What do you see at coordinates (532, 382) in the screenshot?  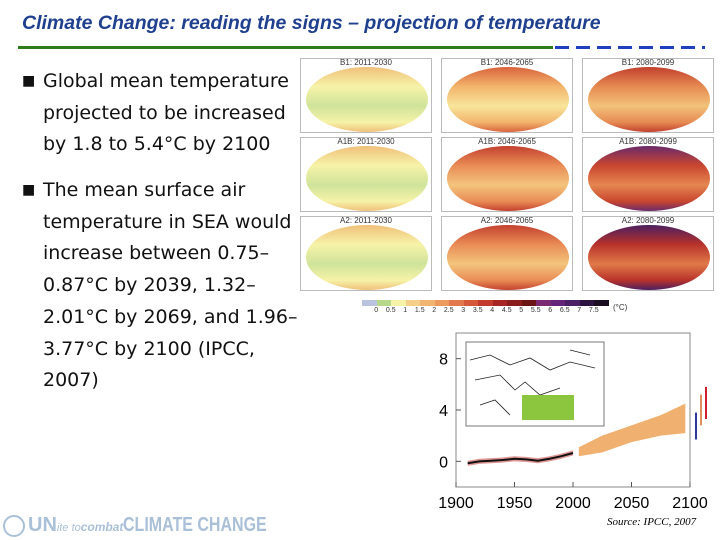 I see `inset-coastlines` at bounding box center [532, 382].